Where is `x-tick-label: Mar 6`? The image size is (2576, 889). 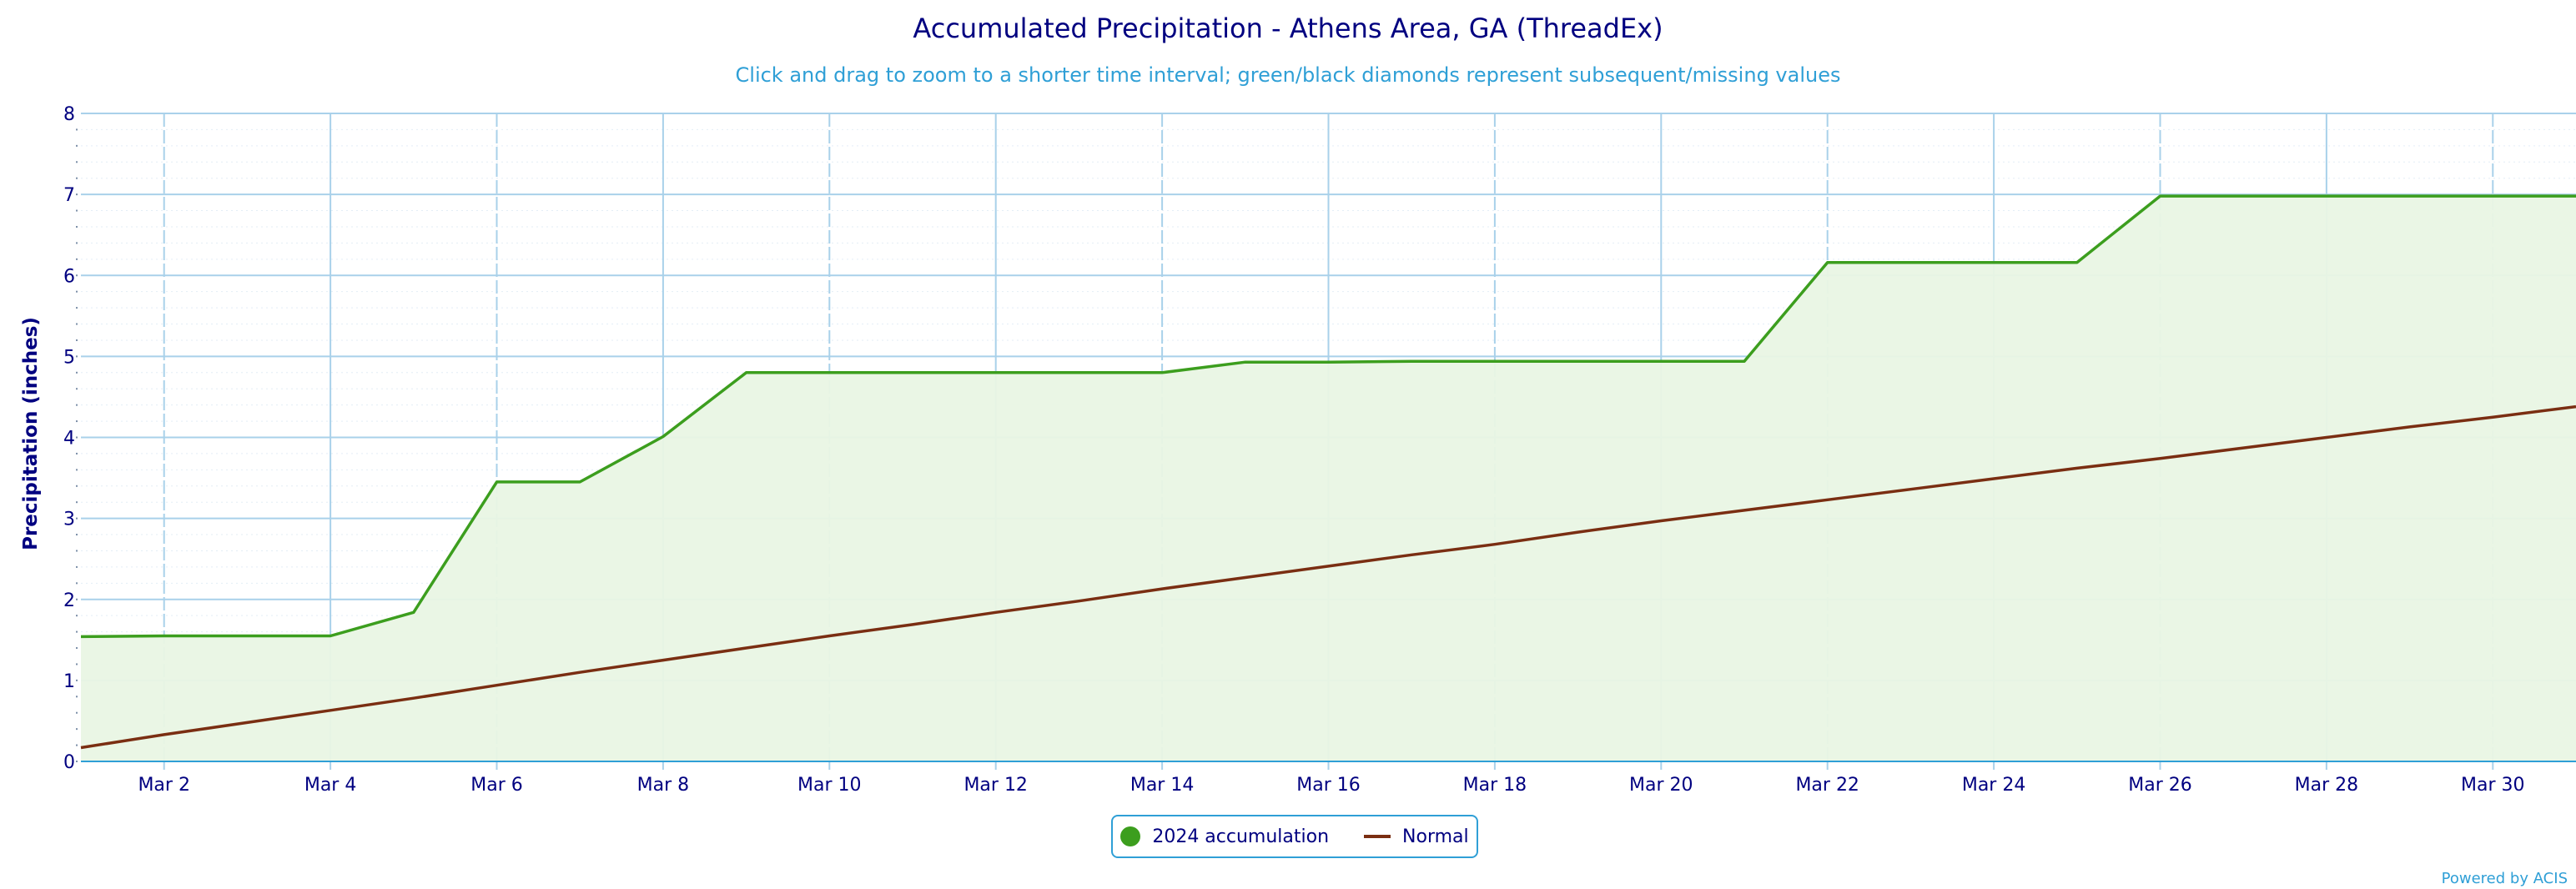 x-tick-label: Mar 6 is located at coordinates (496, 785).